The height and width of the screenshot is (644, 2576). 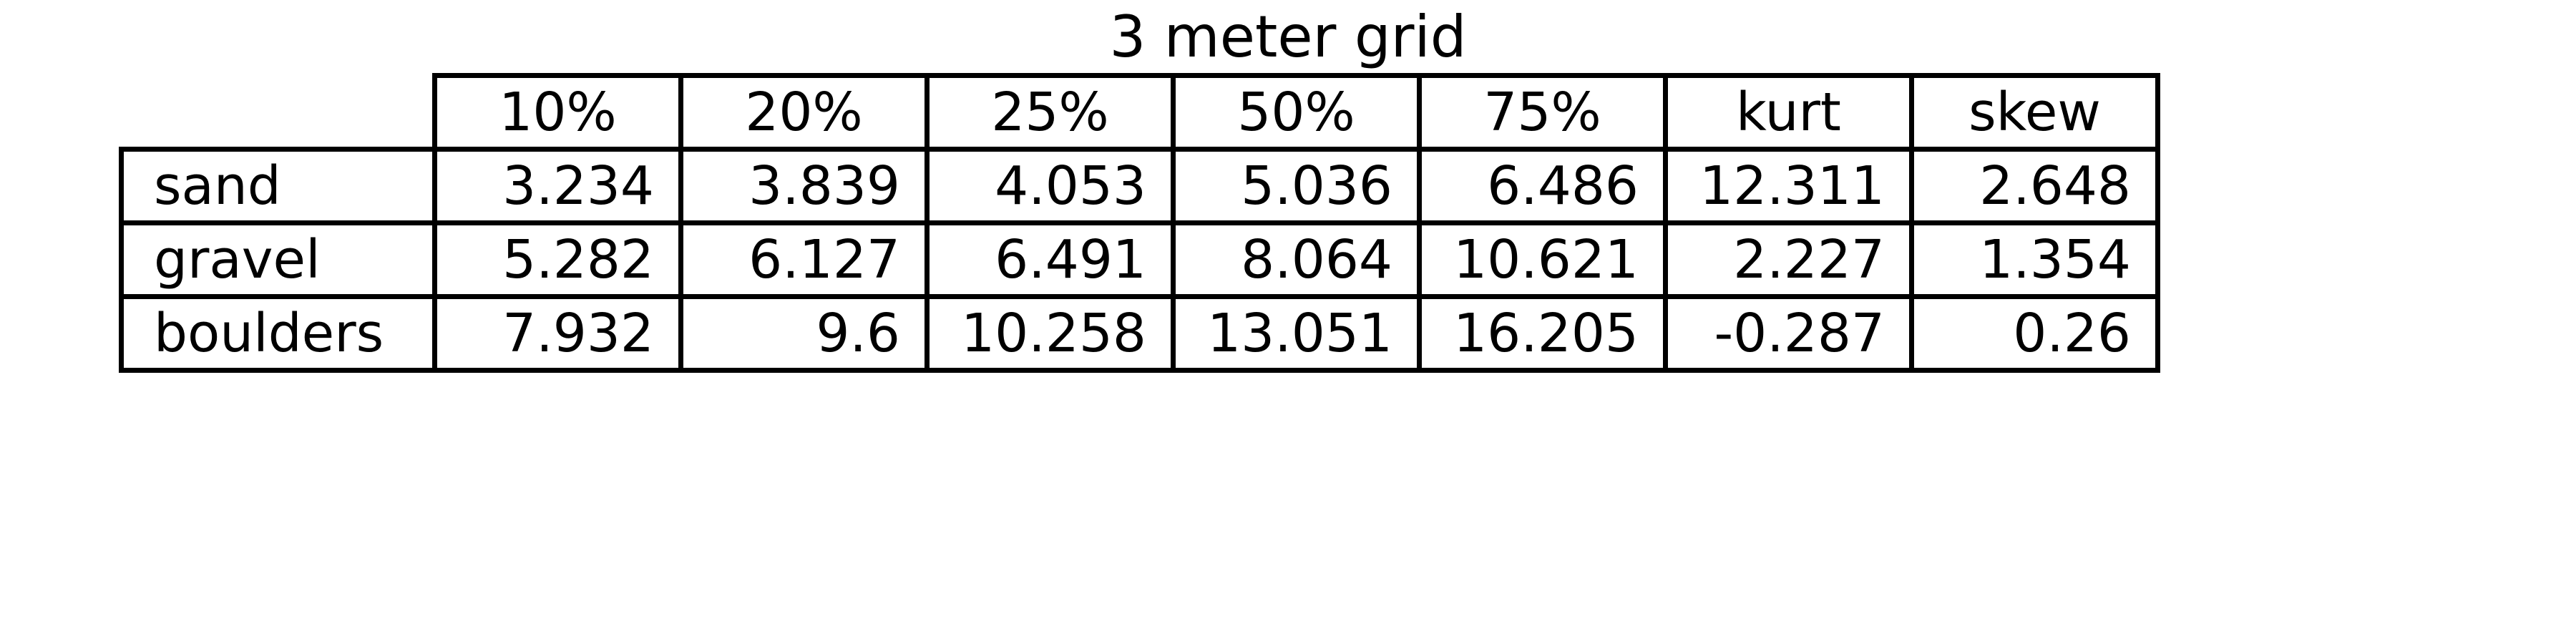 I want to click on column-header-20pct: 20%, so click(x=804, y=112).